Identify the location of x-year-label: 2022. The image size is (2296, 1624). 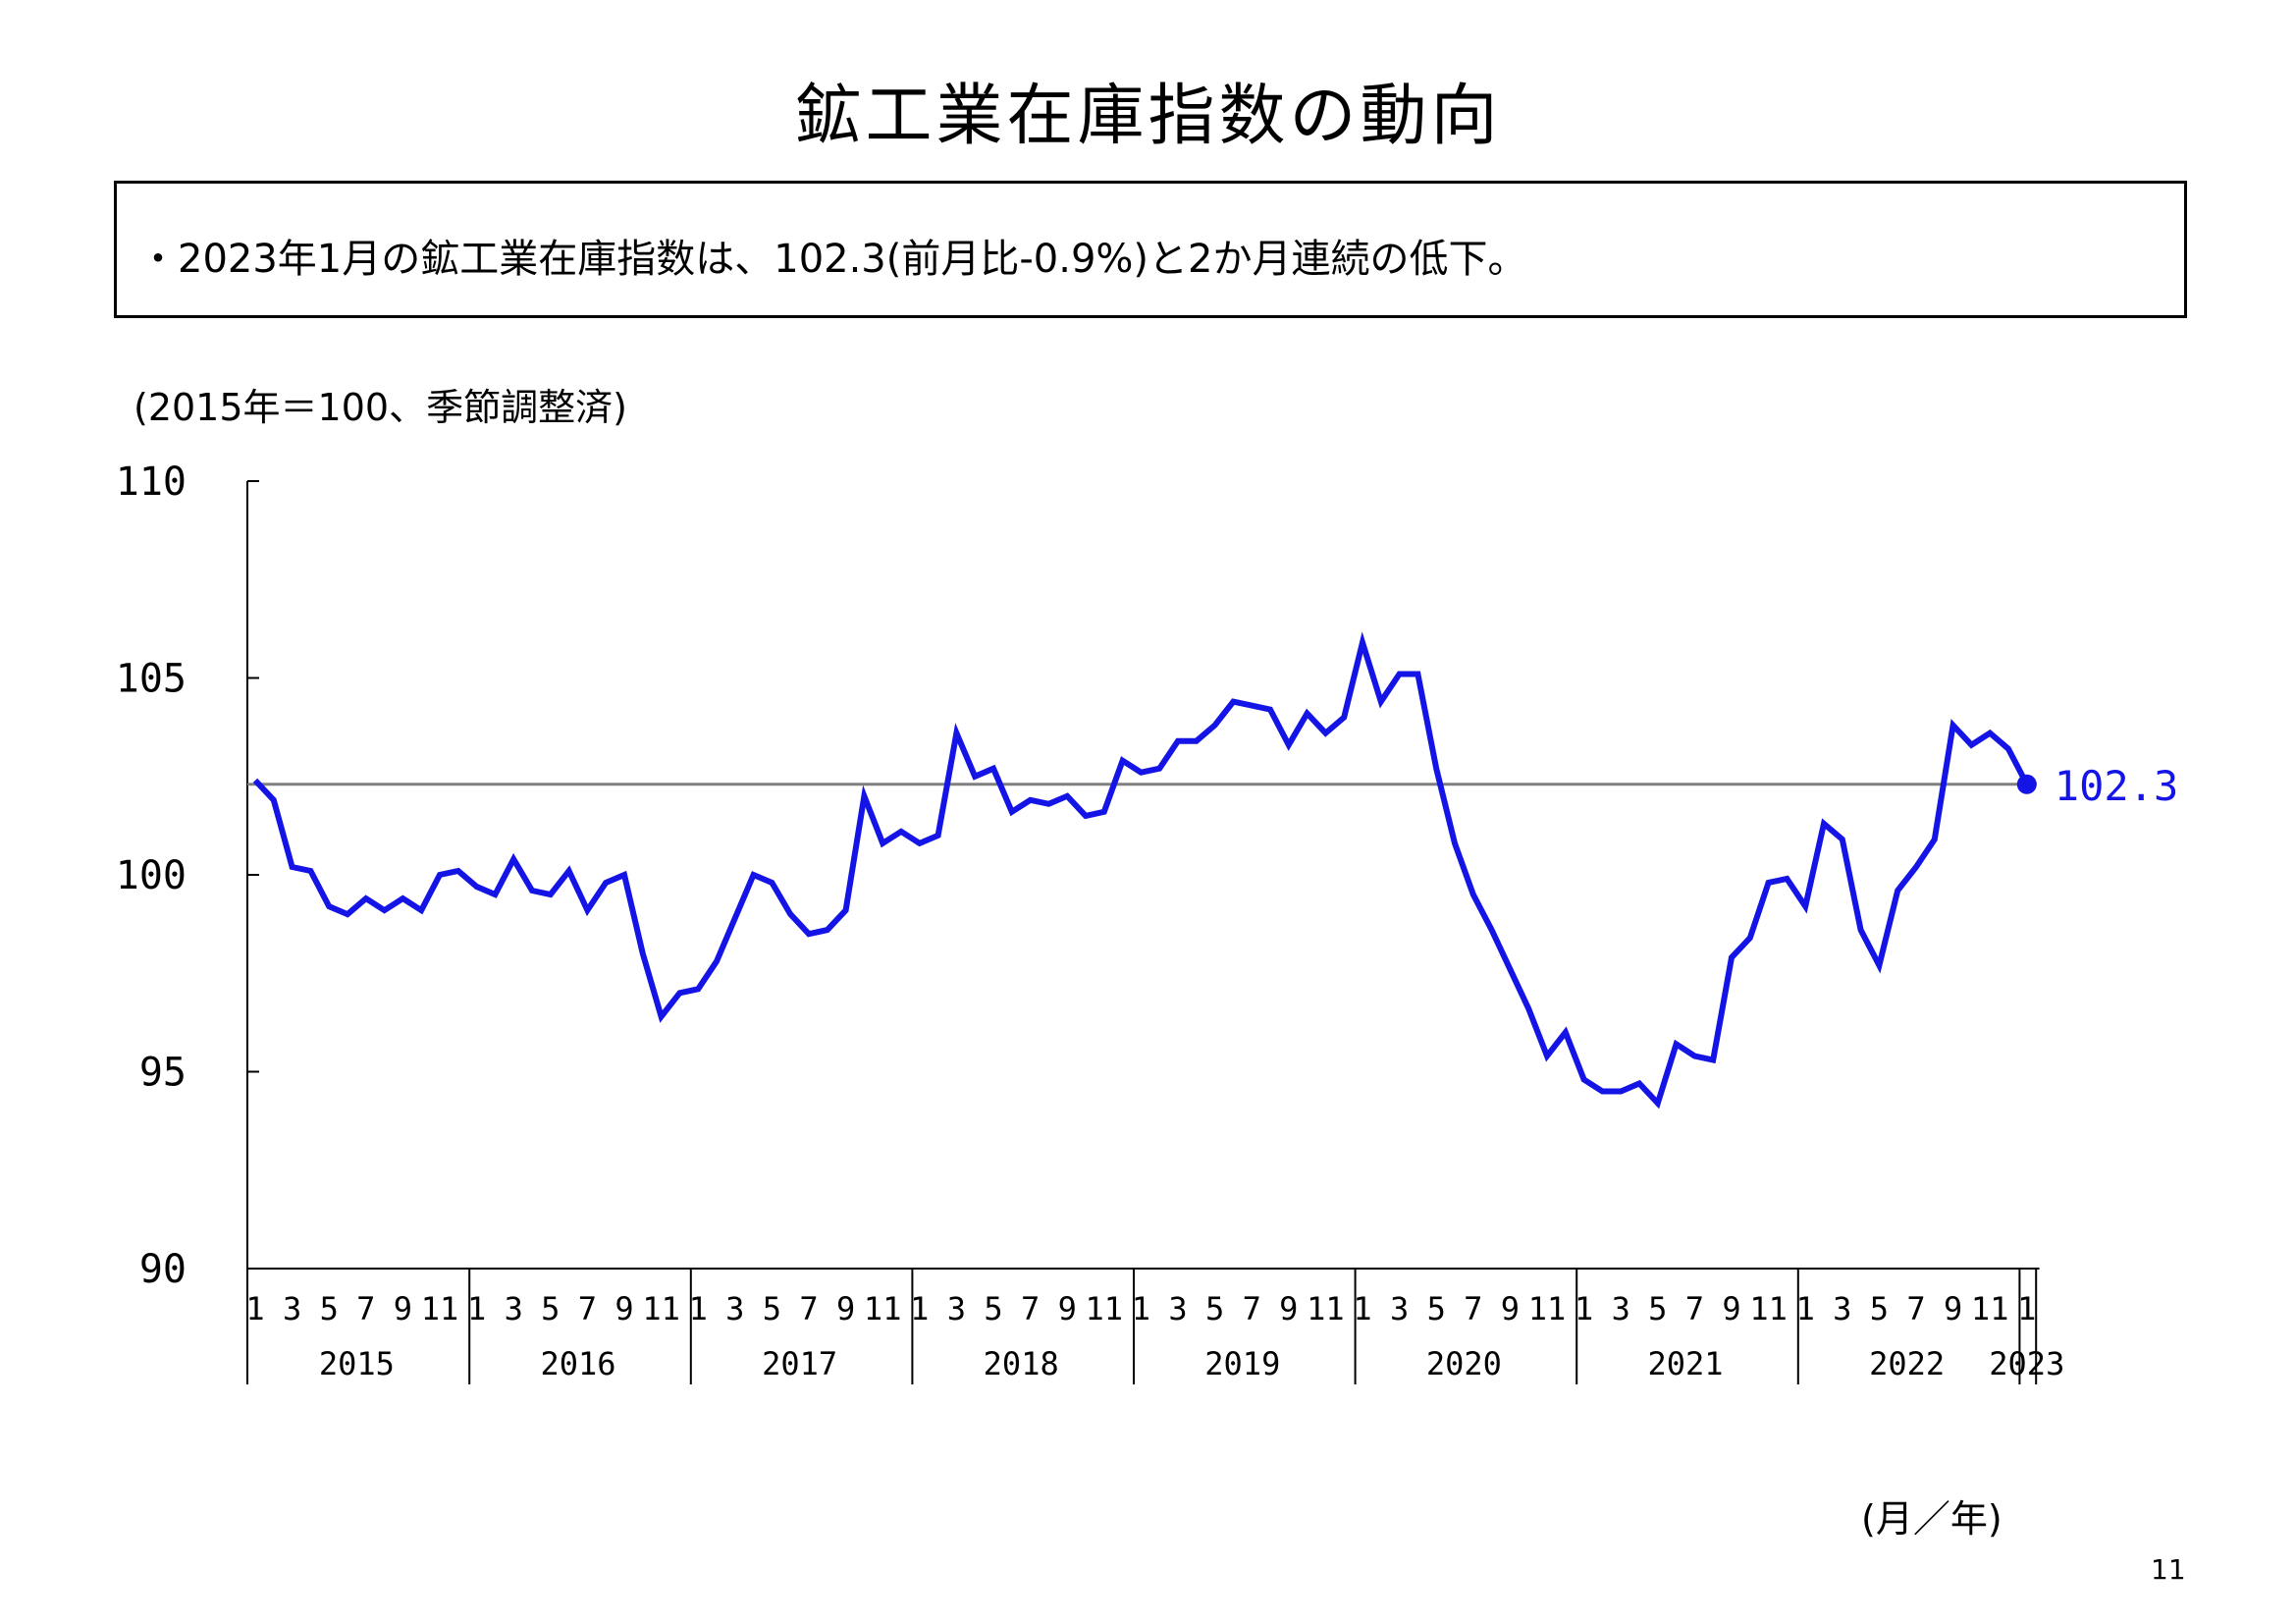
(1907, 1363).